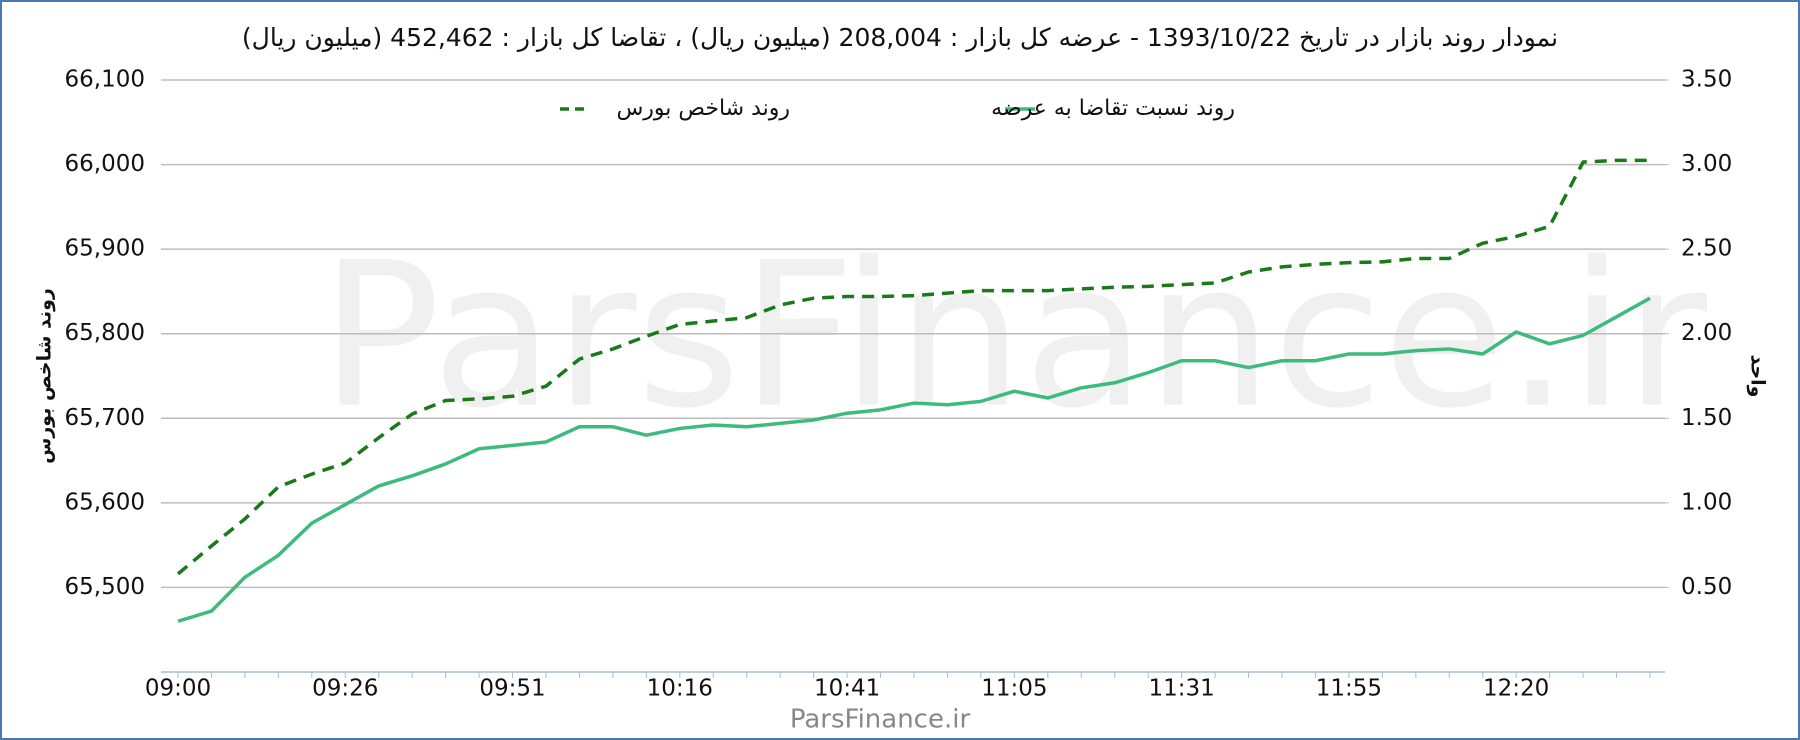  What do you see at coordinates (880, 720) in the screenshot?
I see `watermark: ParsFinance.ir` at bounding box center [880, 720].